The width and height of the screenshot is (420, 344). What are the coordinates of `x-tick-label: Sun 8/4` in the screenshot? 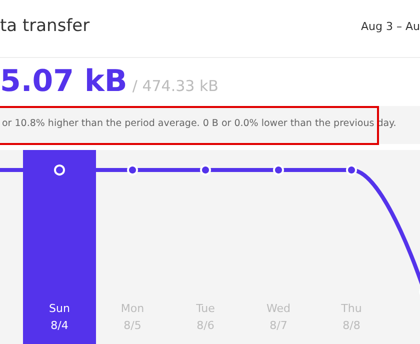 It's located at (59, 317).